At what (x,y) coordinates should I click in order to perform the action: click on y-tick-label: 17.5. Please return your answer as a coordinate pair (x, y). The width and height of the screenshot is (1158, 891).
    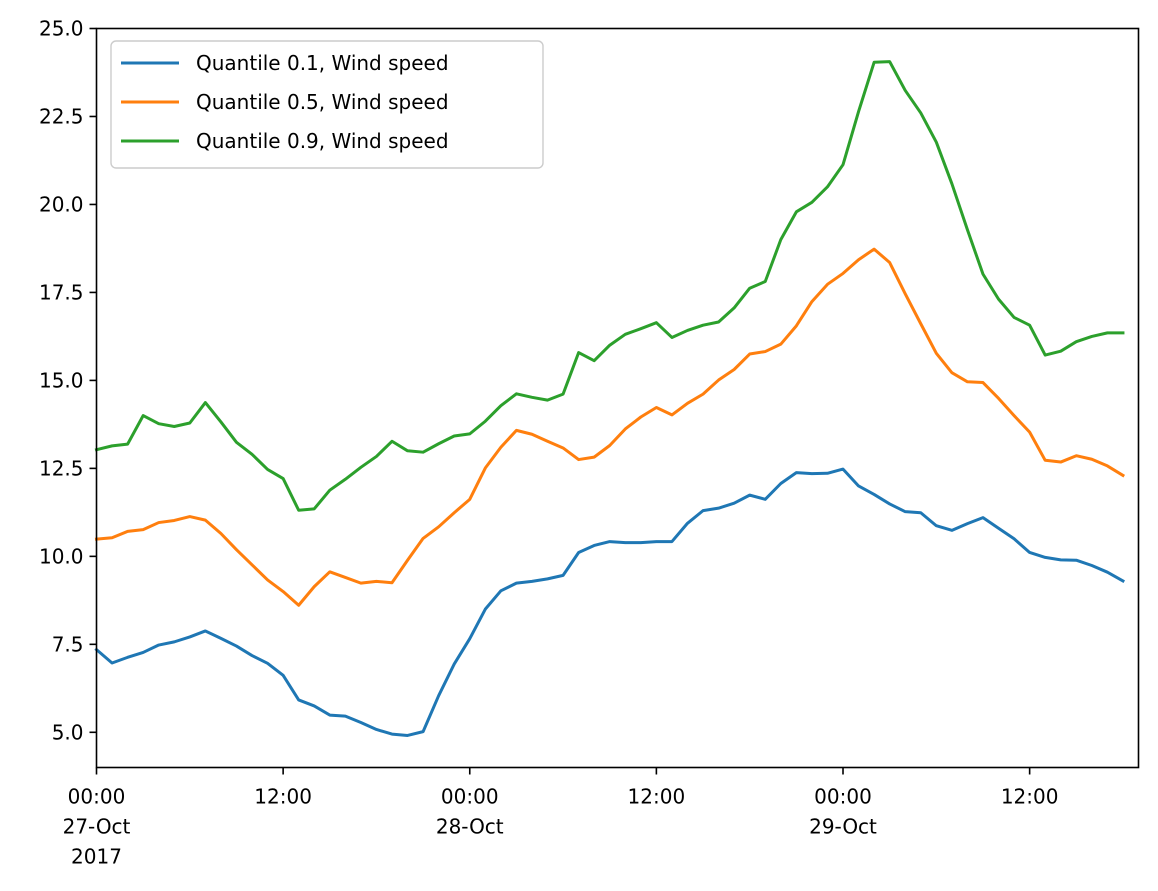
    Looking at the image, I should click on (61, 292).